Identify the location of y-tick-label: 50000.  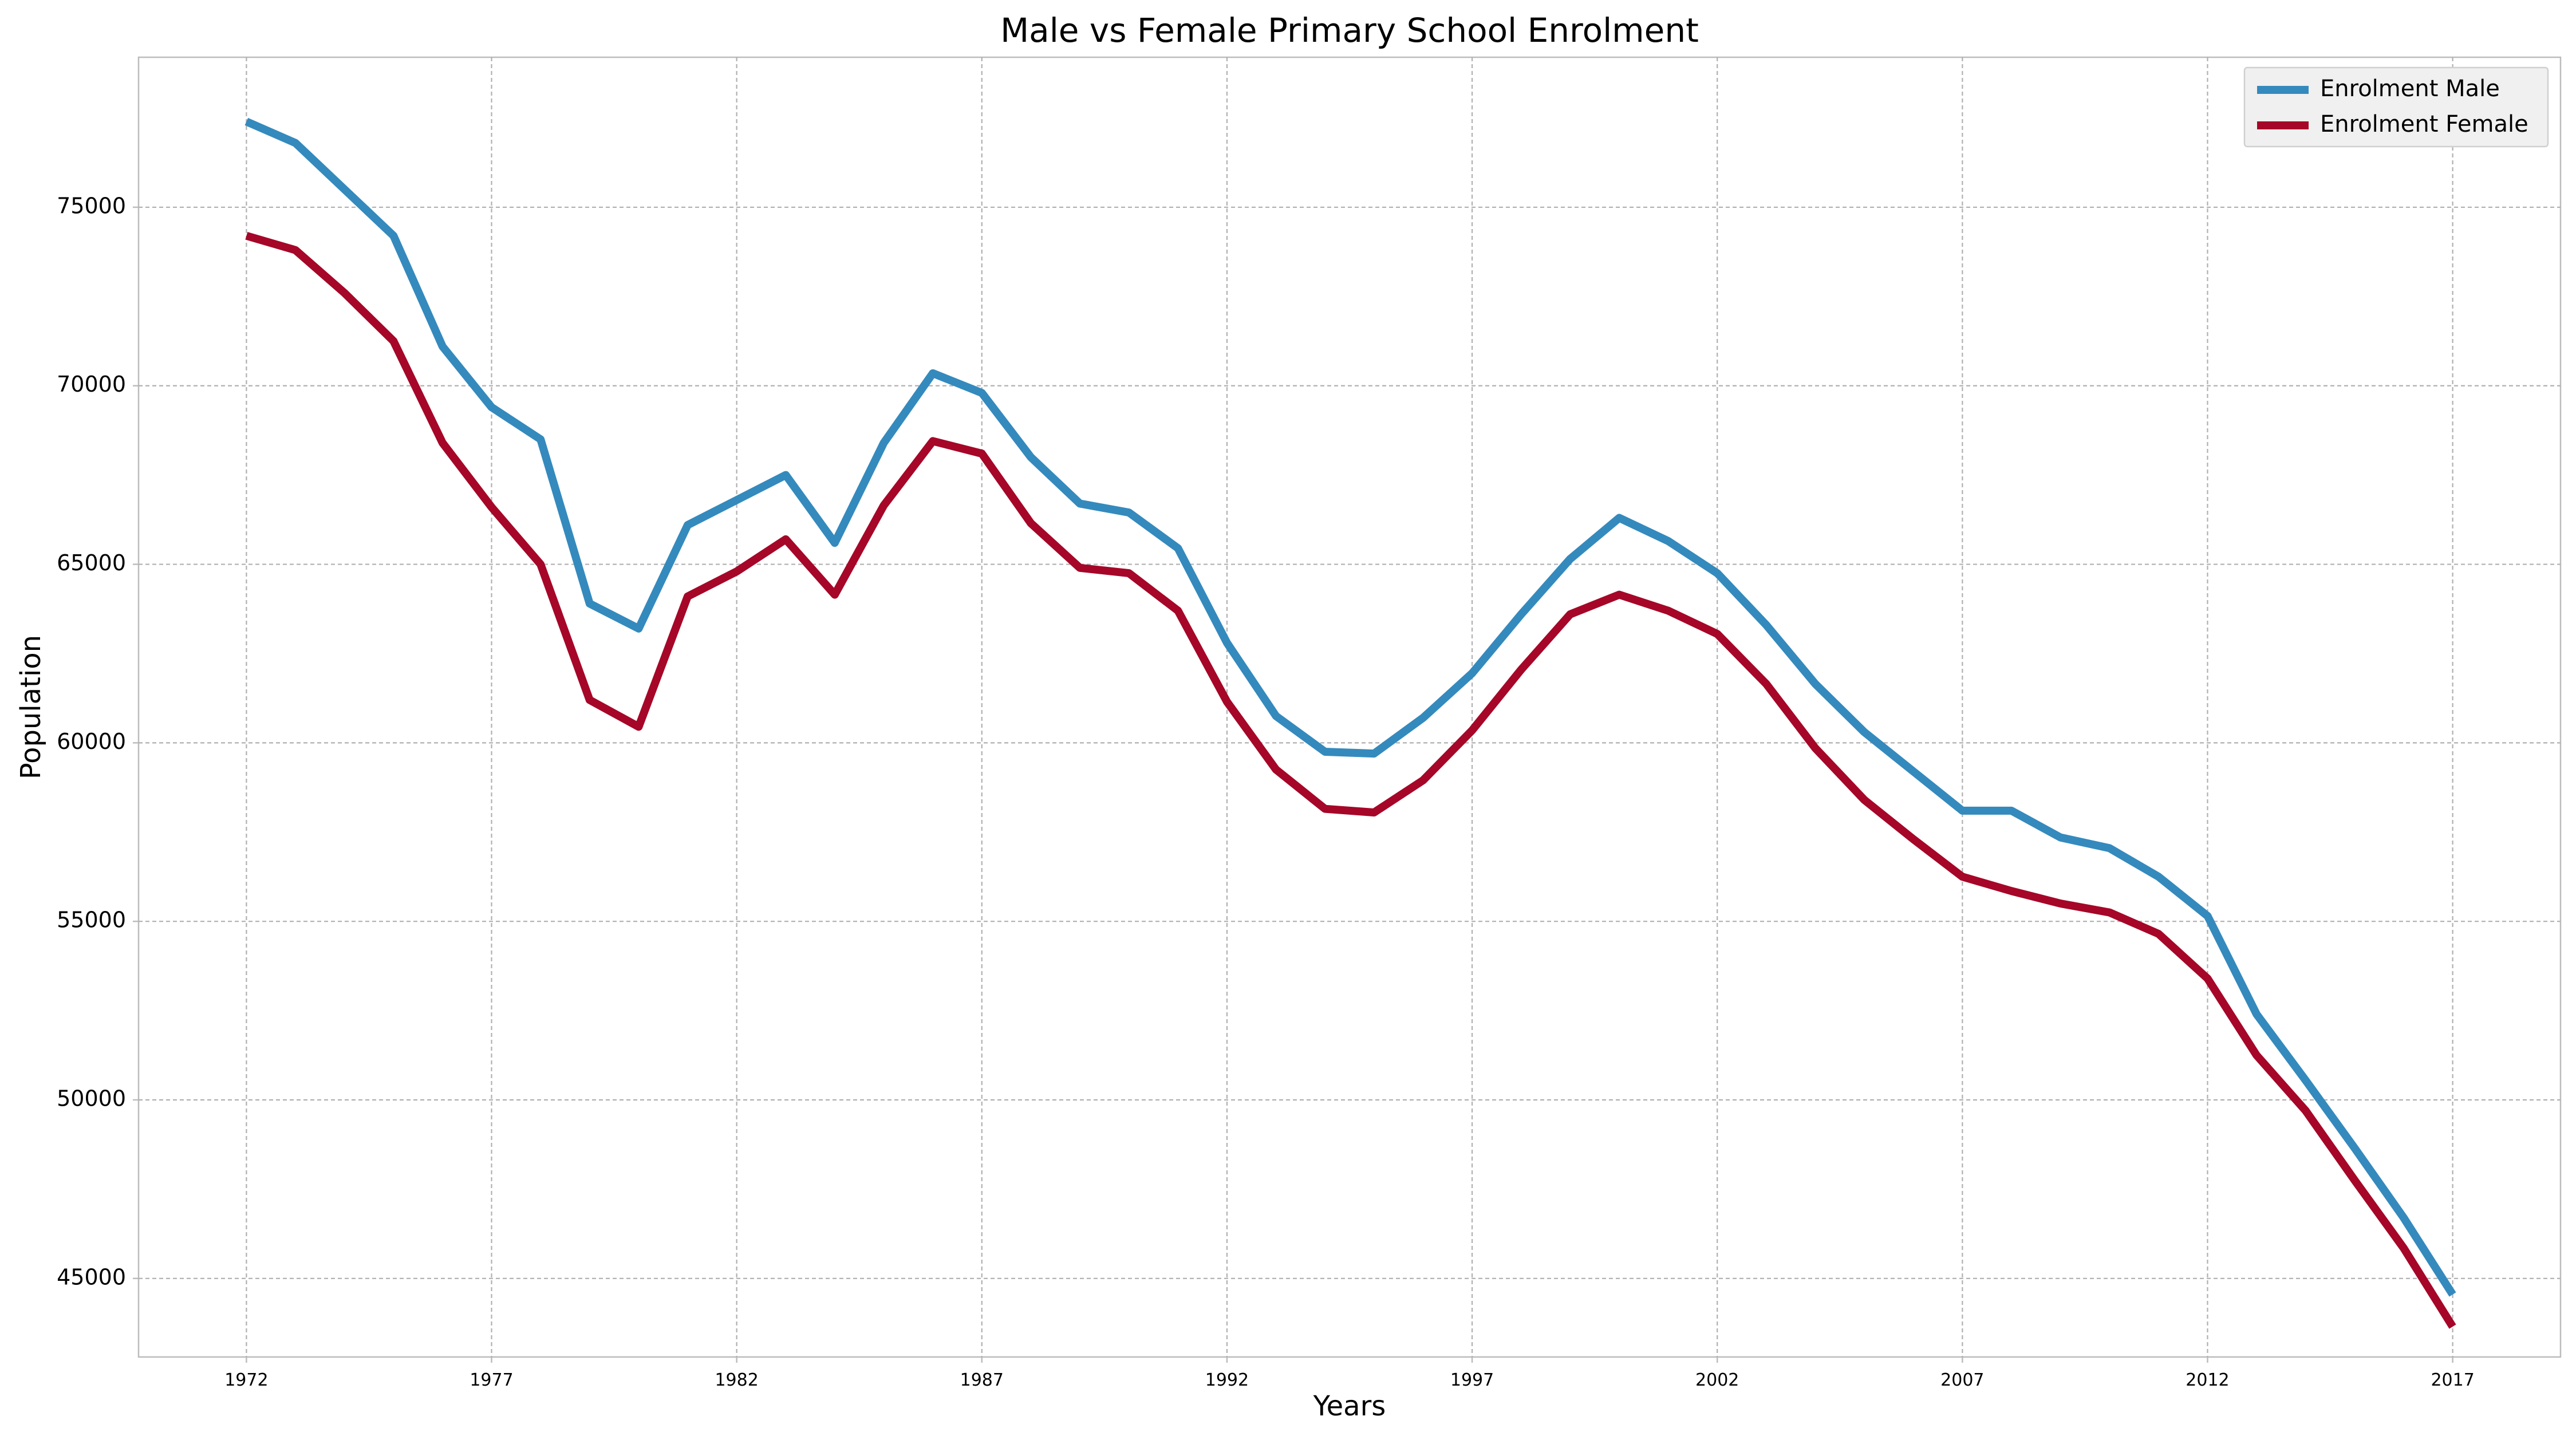
(91, 1098).